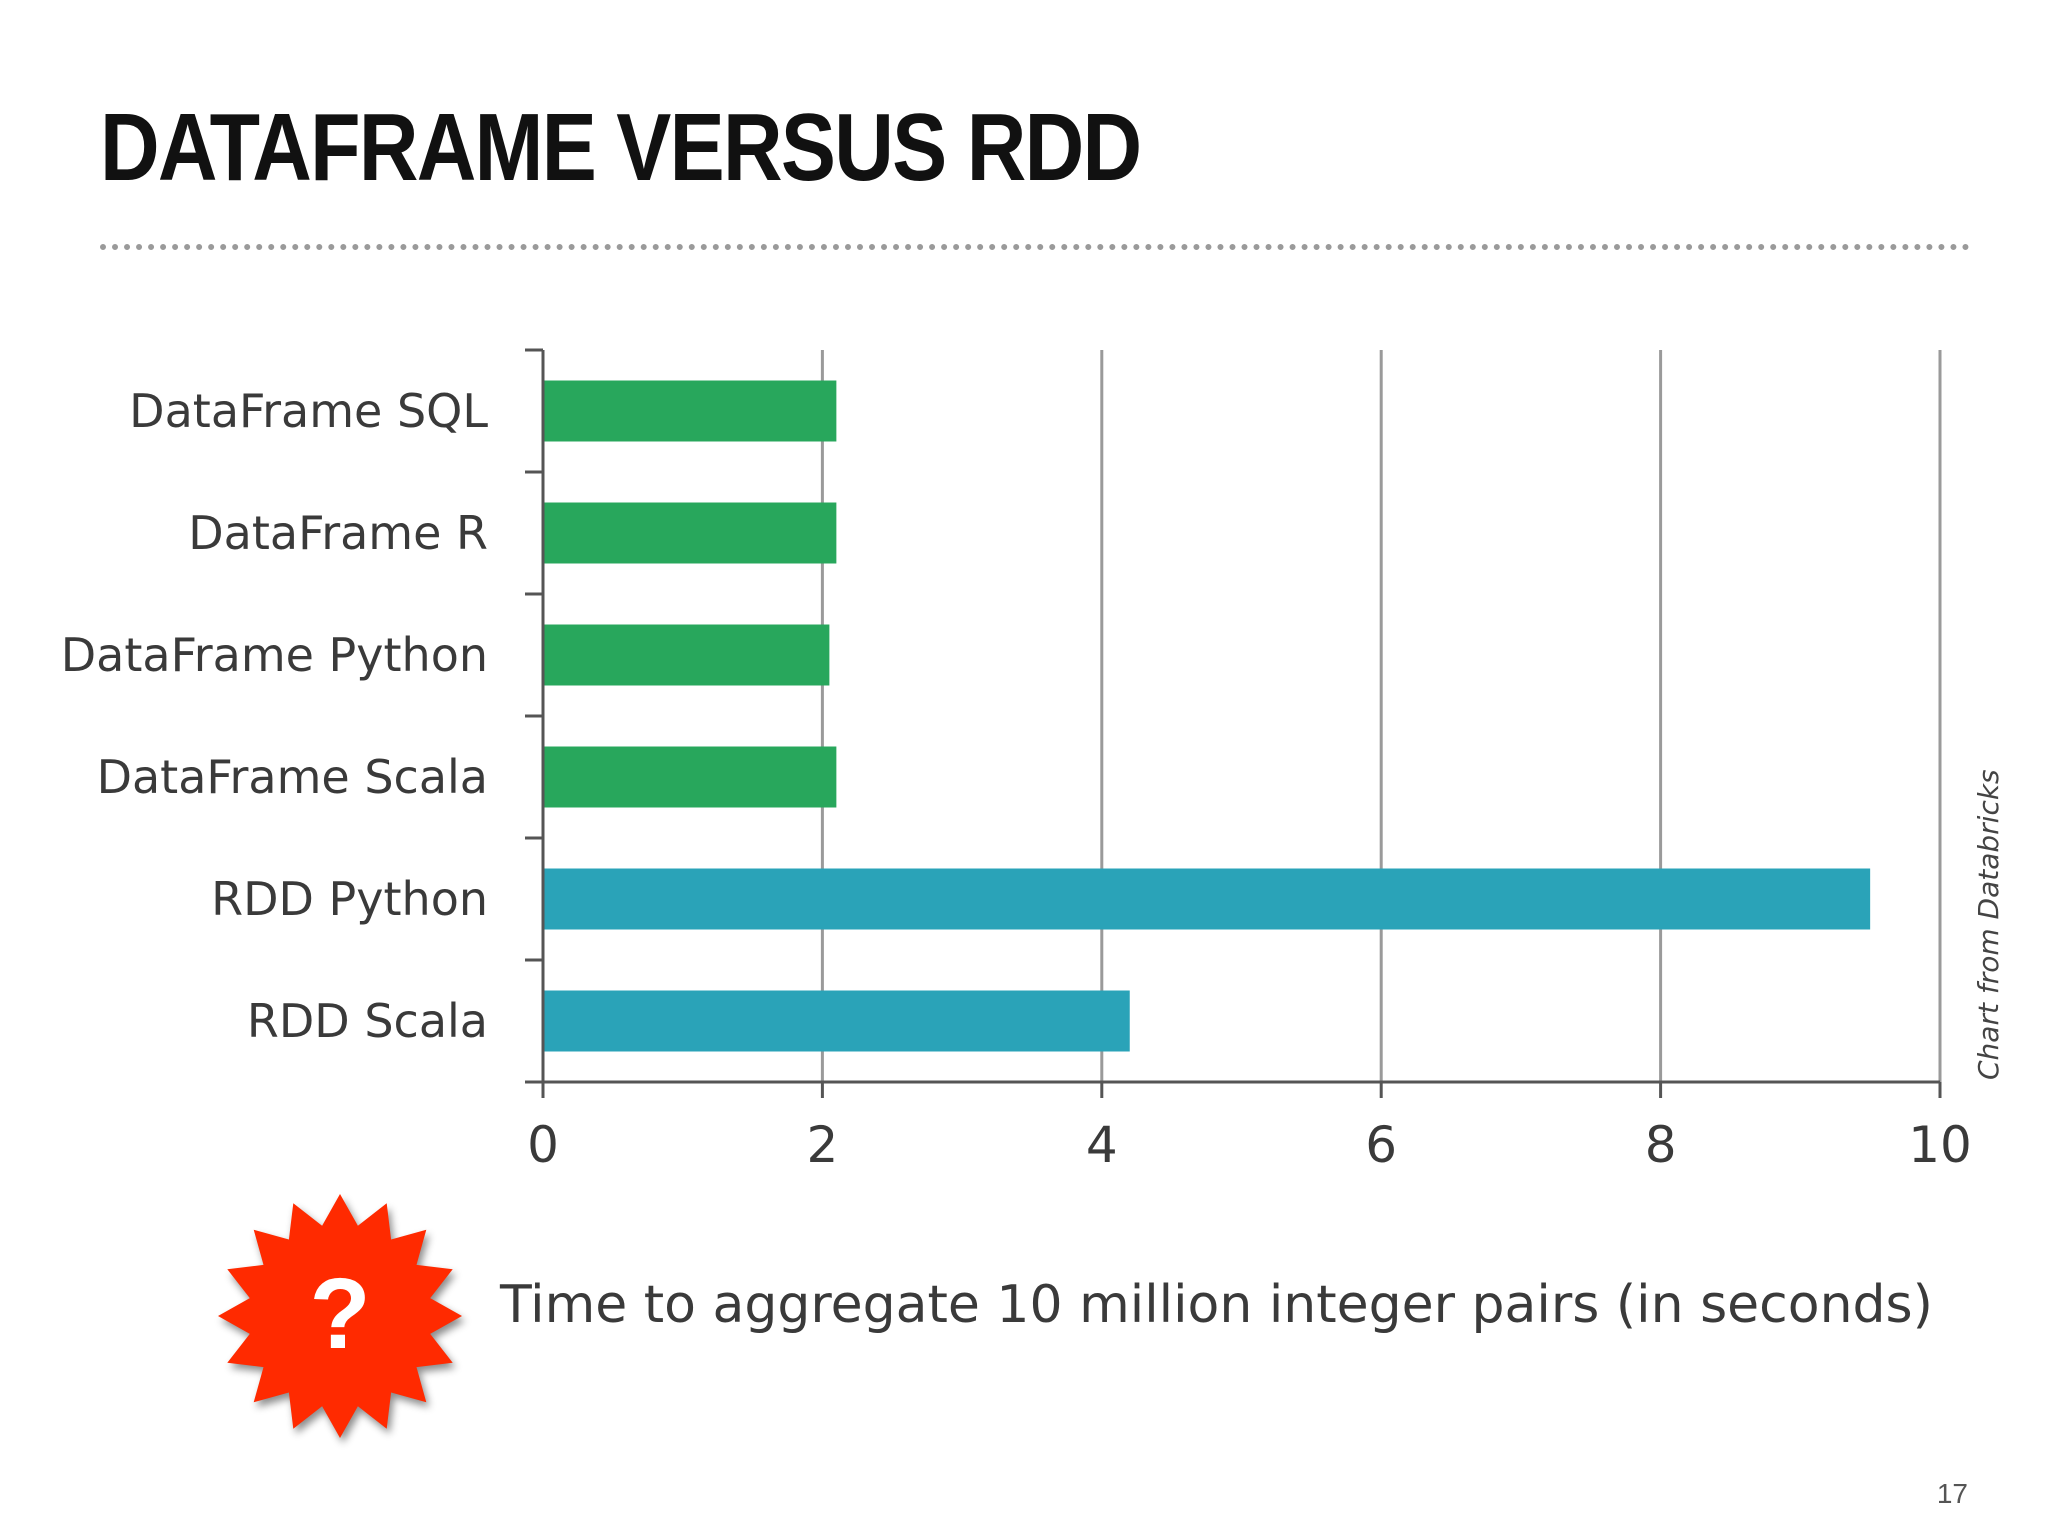 The image size is (2048, 1536). I want to click on question-badge: ?, so click(340, 1316).